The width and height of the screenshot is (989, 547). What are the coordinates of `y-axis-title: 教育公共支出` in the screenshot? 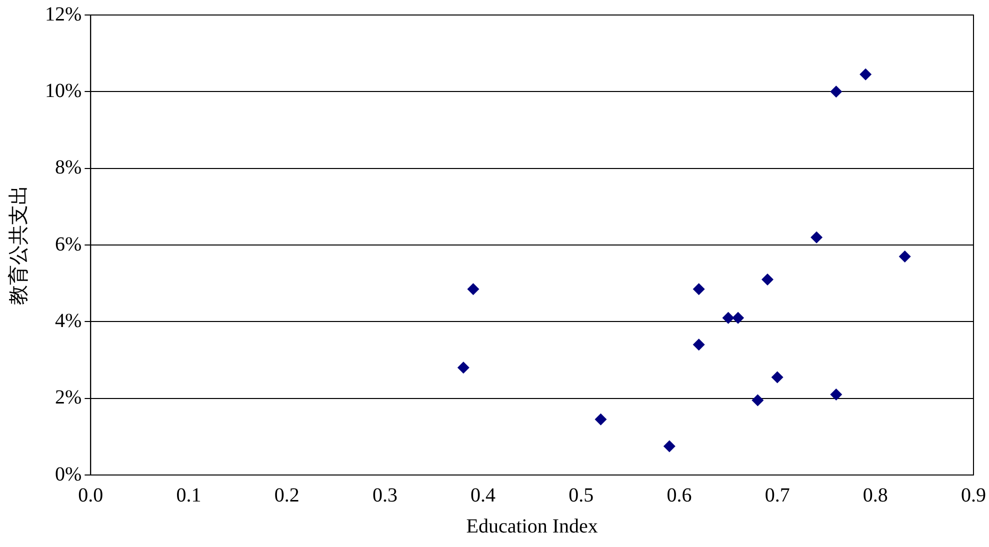 It's located at (18, 245).